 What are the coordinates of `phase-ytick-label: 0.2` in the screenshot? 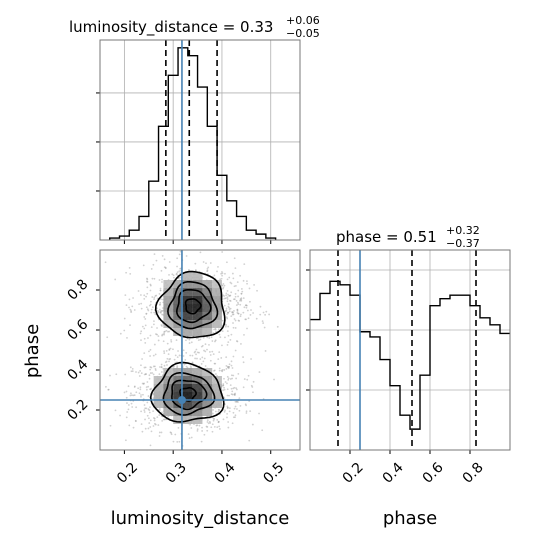 It's located at (77, 409).